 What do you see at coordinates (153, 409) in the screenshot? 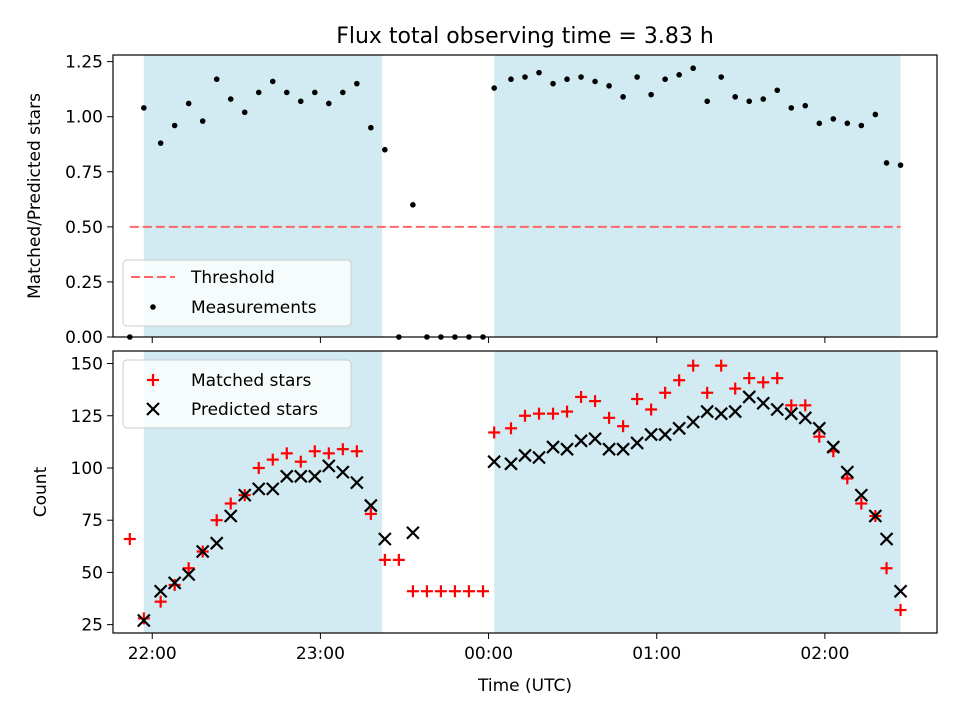
I see `legend-predicted-swatch` at bounding box center [153, 409].